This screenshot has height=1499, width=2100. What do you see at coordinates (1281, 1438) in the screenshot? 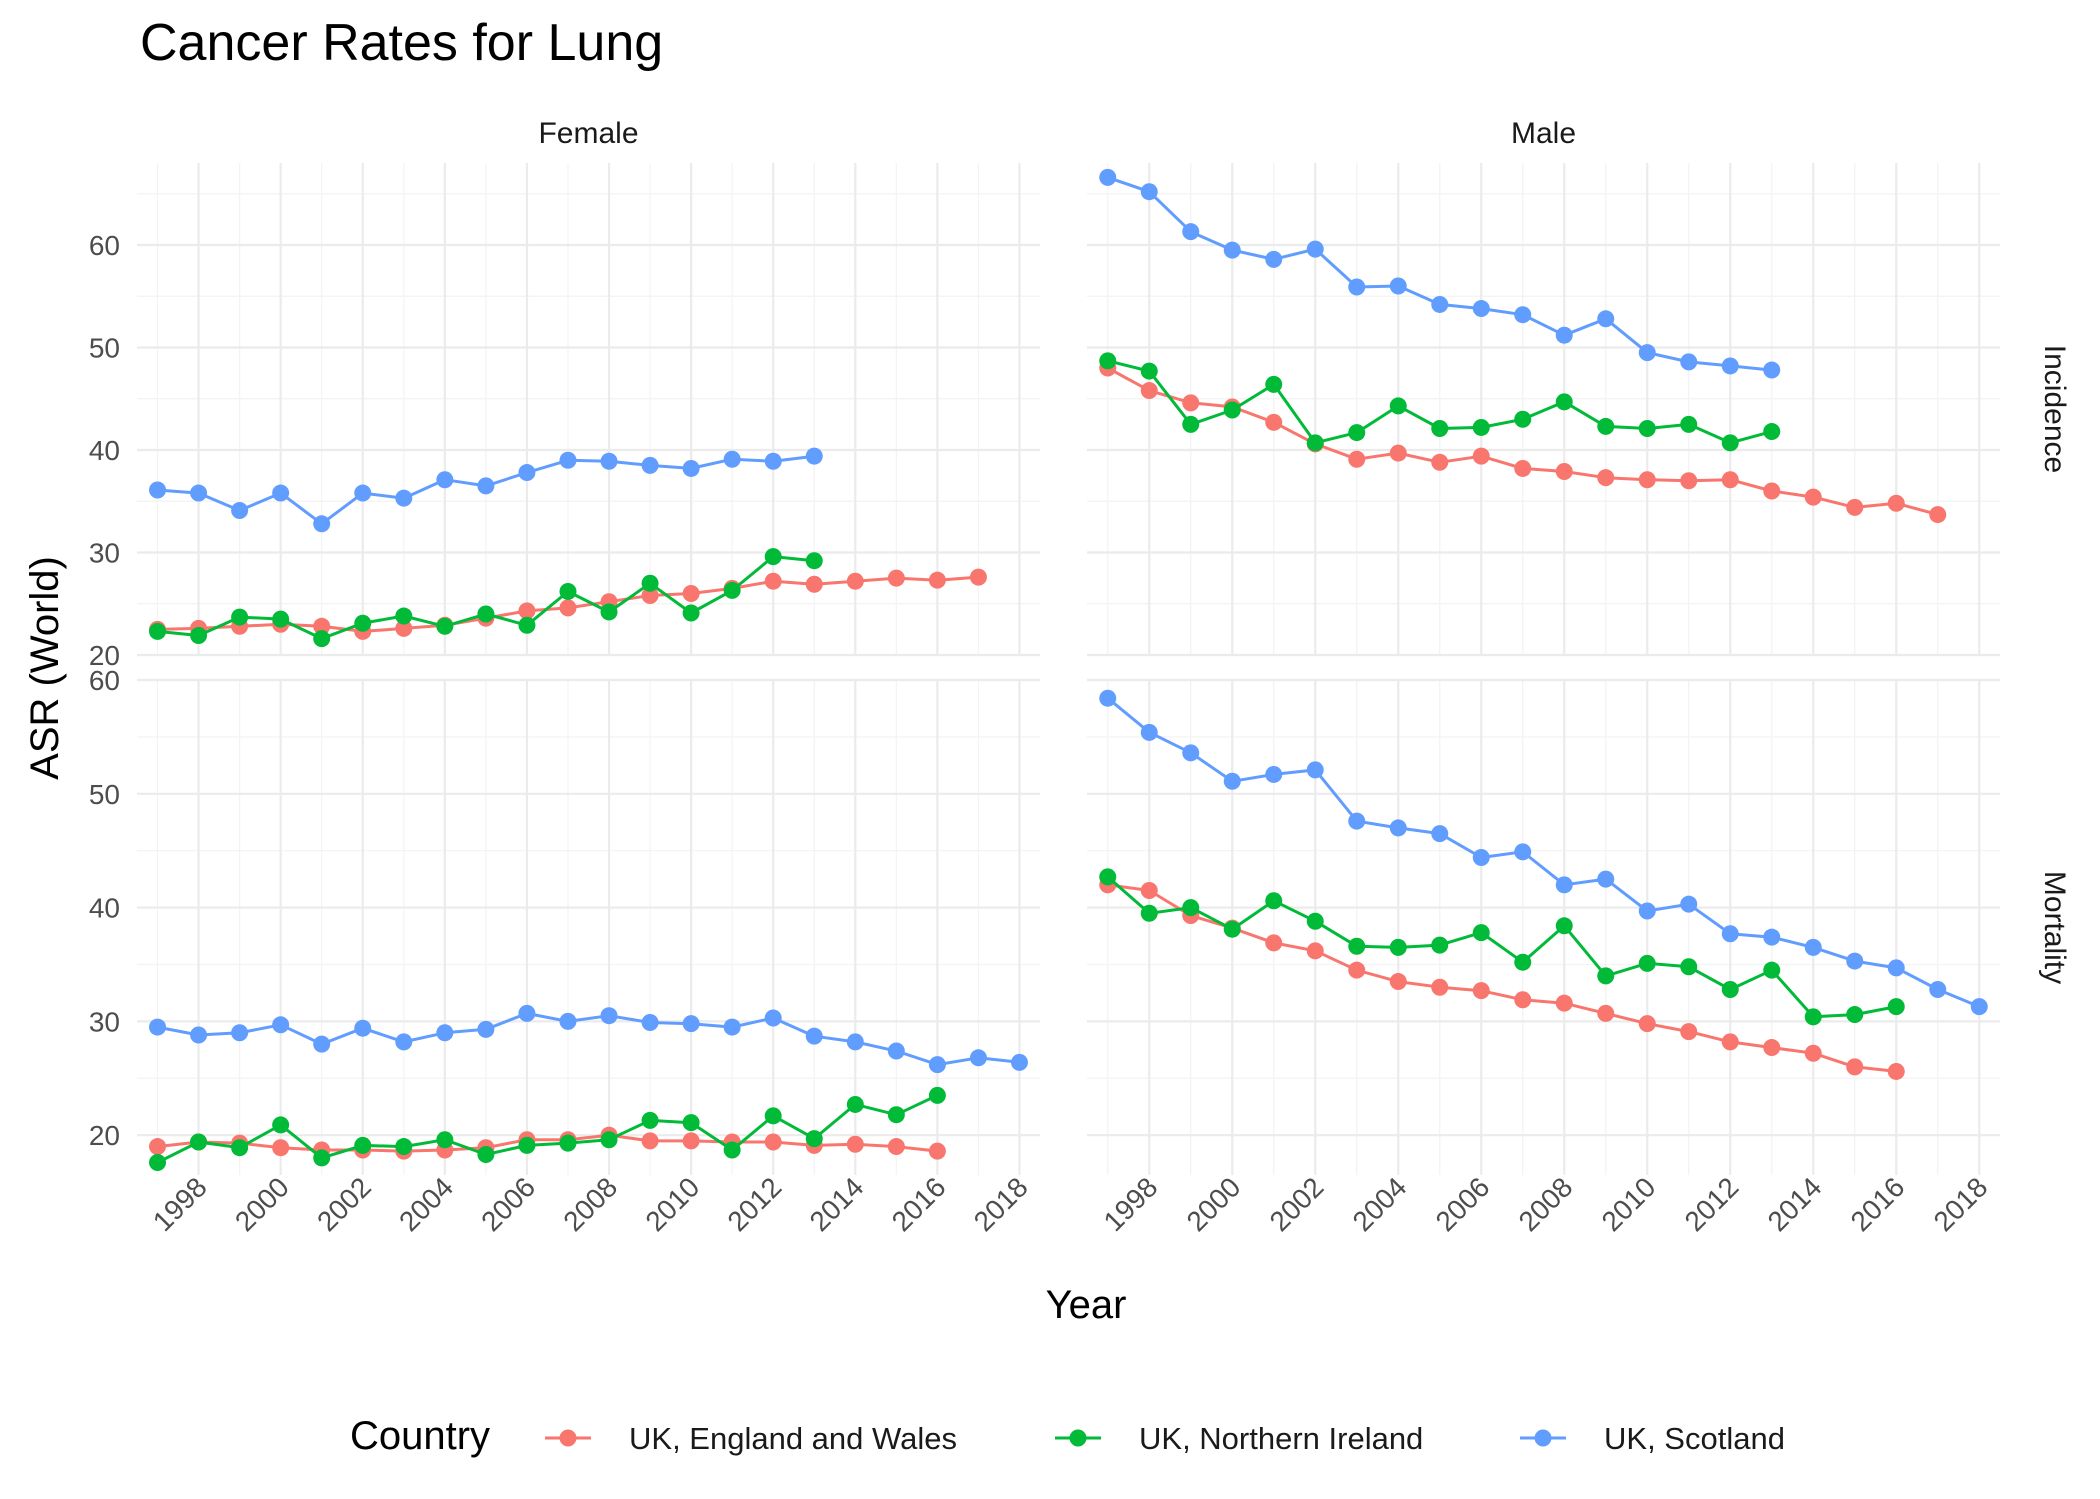
I see `legend-label: UK, Northern Ireland` at bounding box center [1281, 1438].